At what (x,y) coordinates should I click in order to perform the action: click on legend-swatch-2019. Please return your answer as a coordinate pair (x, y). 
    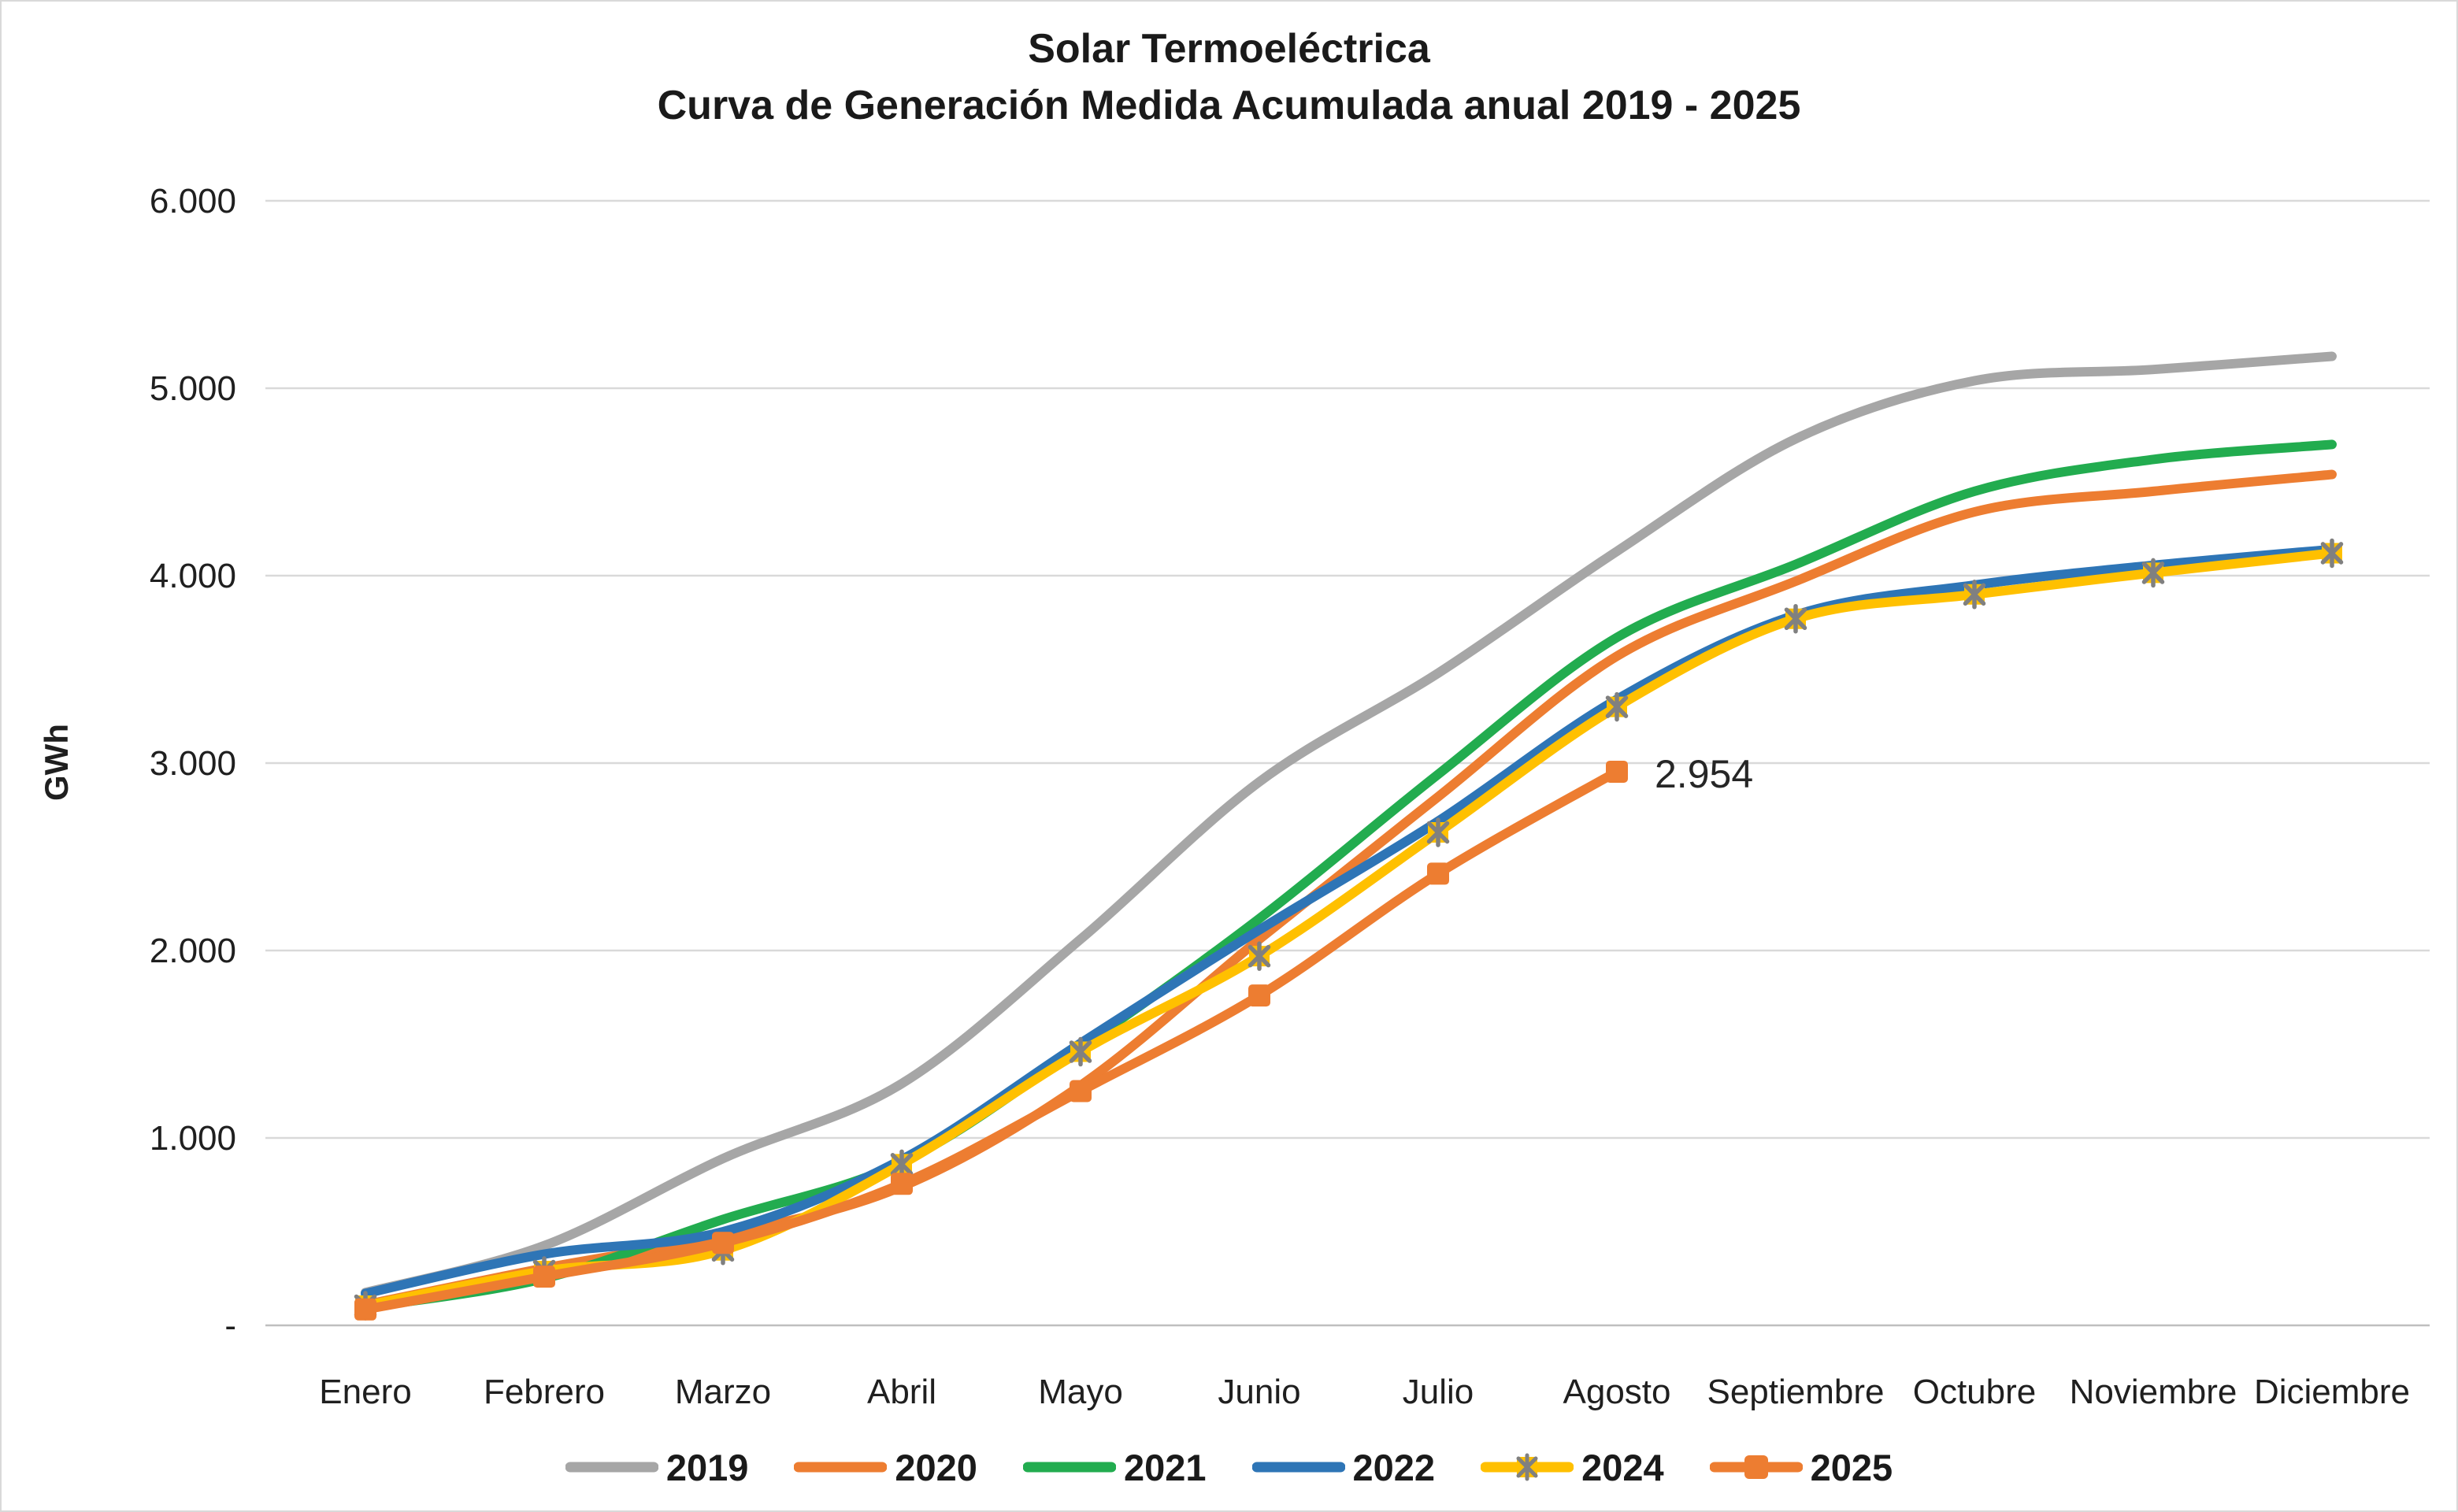
    Looking at the image, I should click on (611, 1467).